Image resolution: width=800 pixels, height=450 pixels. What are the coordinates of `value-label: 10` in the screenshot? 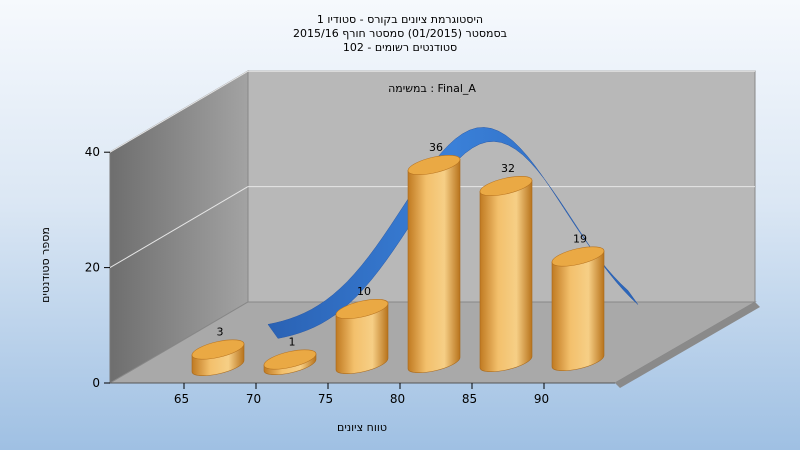 It's located at (364, 291).